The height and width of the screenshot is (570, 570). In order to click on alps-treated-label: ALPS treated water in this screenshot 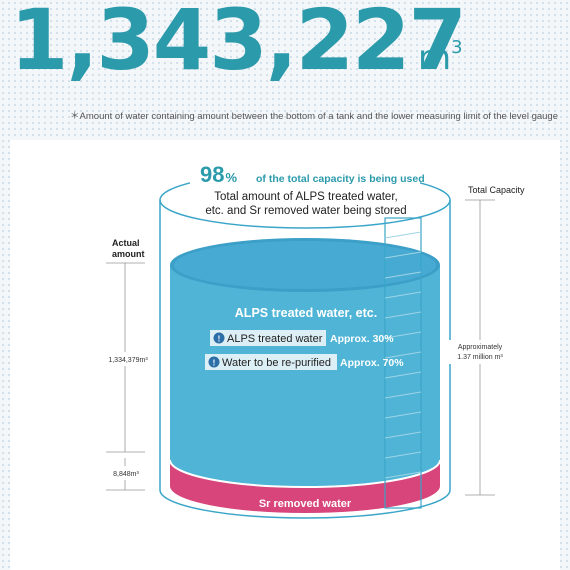, I will do `click(275, 339)`.